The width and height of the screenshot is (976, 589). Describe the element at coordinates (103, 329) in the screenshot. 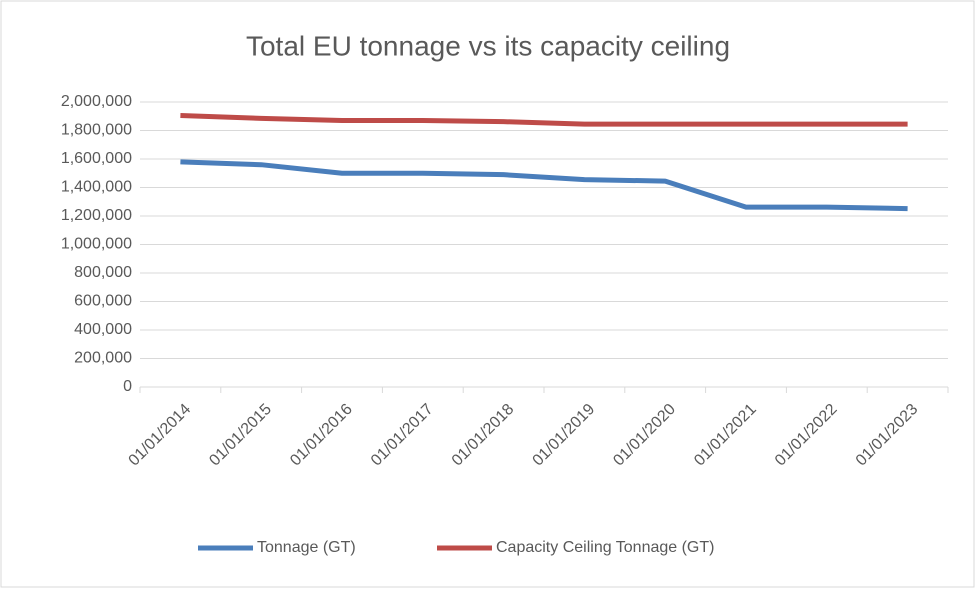

I see `y-tick-label: 400,000` at that location.